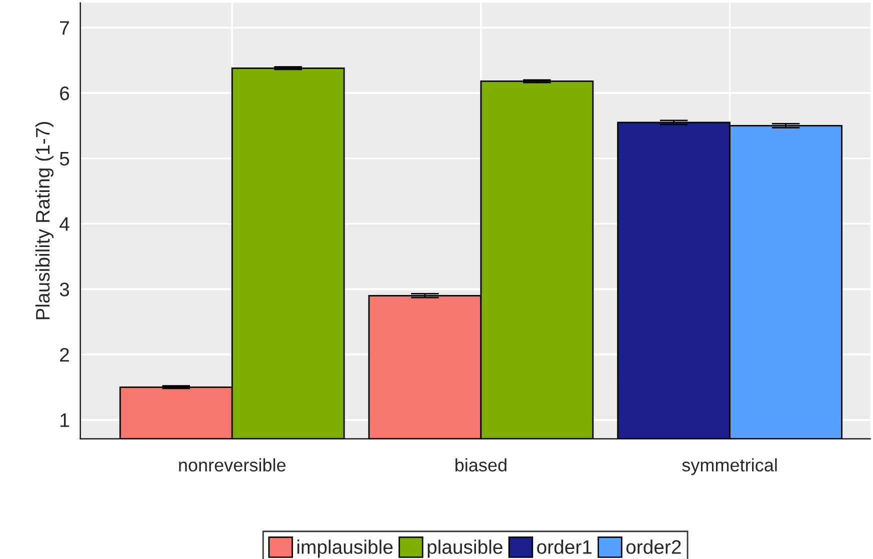  Describe the element at coordinates (564, 547) in the screenshot. I see `legend-label: order1` at that location.